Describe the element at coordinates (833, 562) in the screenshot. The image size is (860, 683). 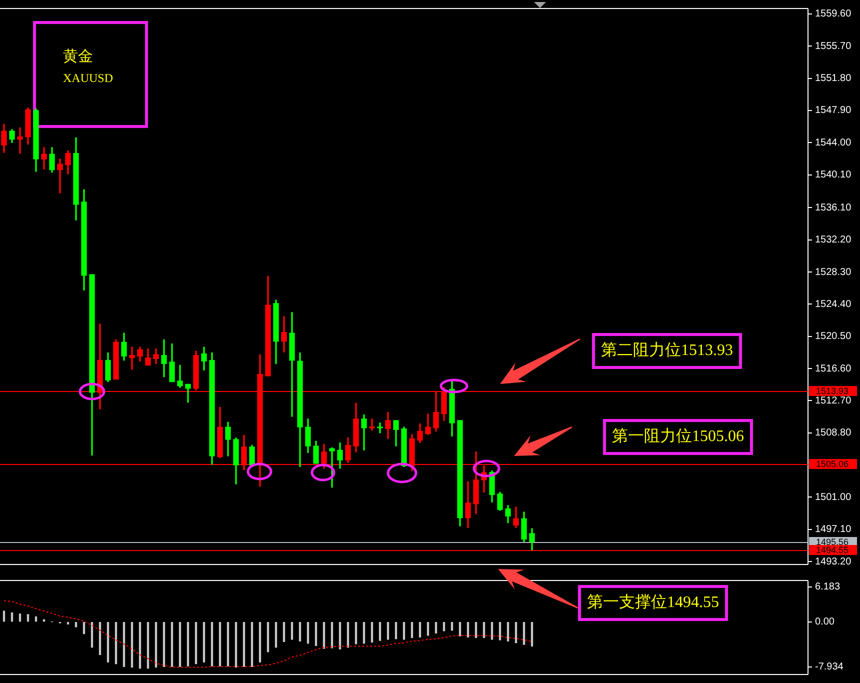
I see `y-tick-label: 1493.20` at that location.